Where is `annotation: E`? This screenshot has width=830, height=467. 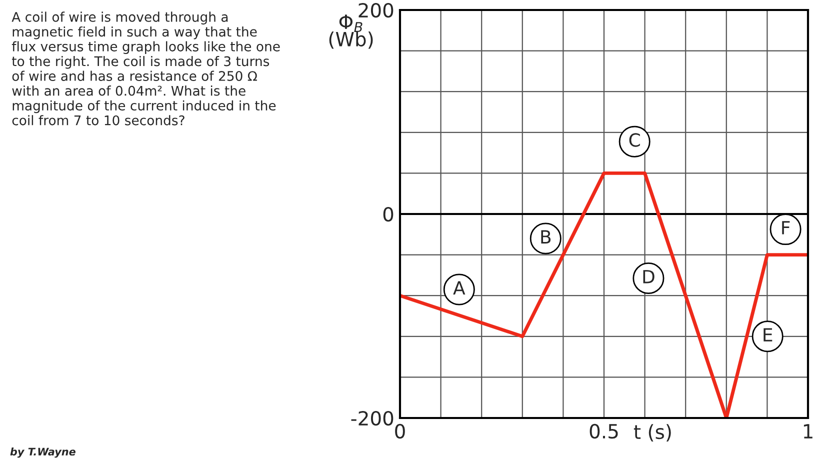 annotation: E is located at coordinates (768, 335).